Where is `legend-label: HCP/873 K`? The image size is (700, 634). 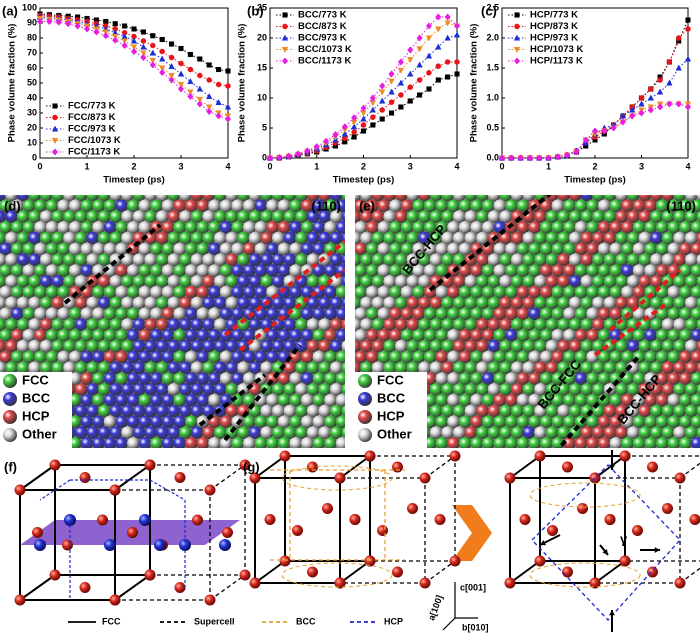 legend-label: HCP/873 K is located at coordinates (554, 26).